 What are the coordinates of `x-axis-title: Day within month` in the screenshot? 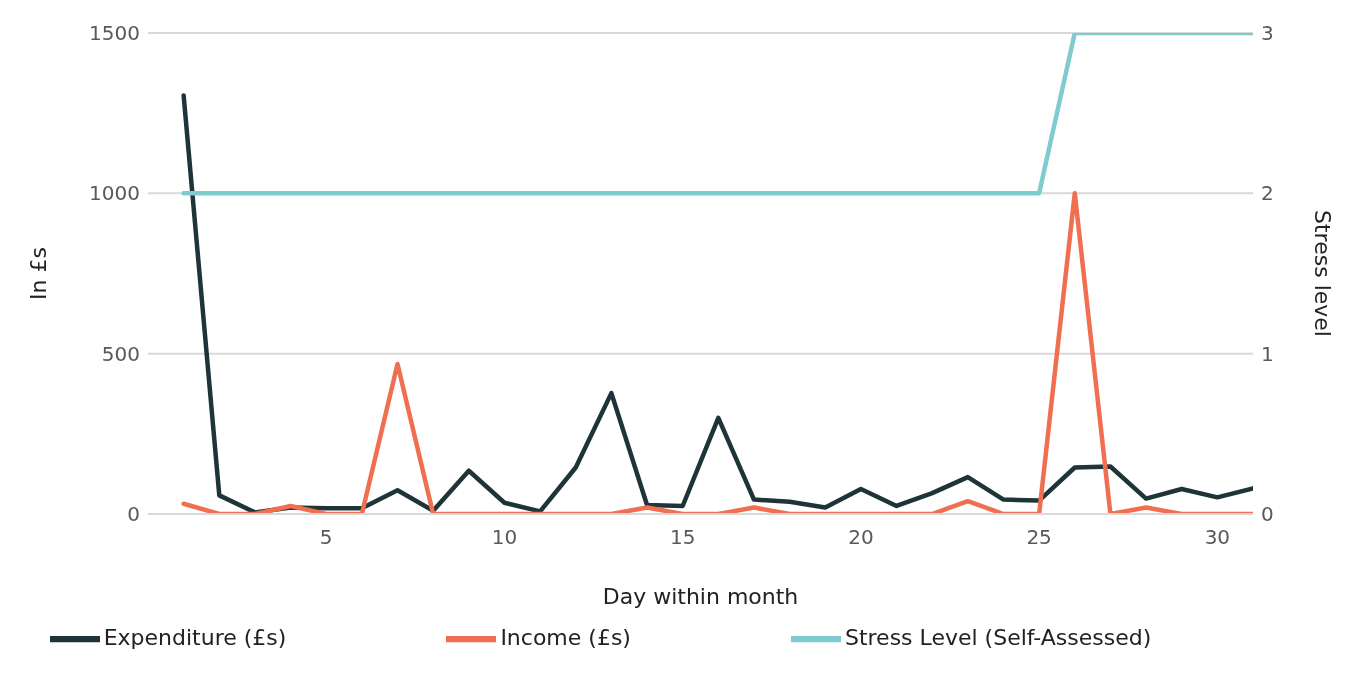 It's located at (700, 596).